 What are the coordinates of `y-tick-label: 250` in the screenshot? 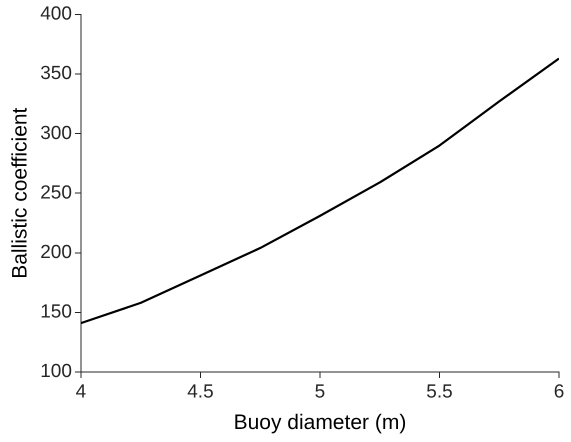 It's located at (56, 193).